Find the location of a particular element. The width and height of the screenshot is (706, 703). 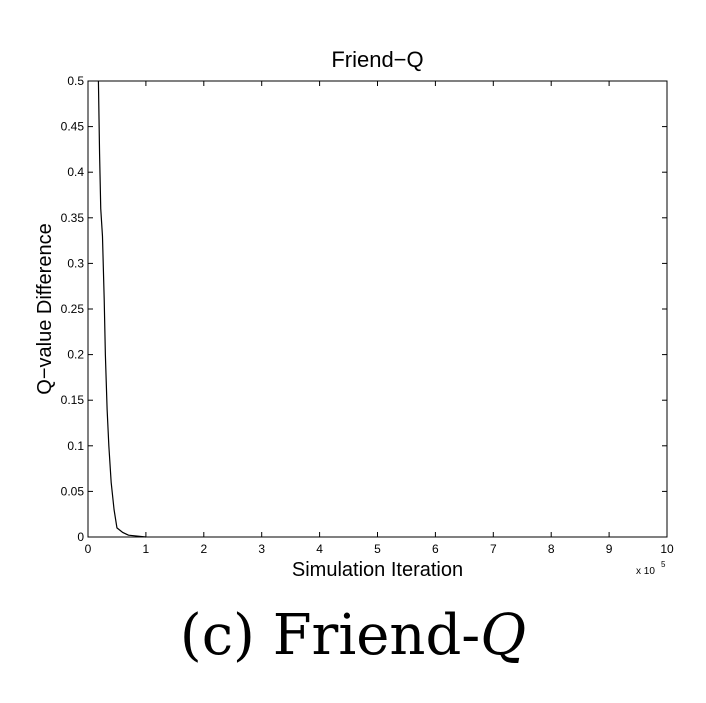

y-tick-label: 0.05 is located at coordinates (73, 491).